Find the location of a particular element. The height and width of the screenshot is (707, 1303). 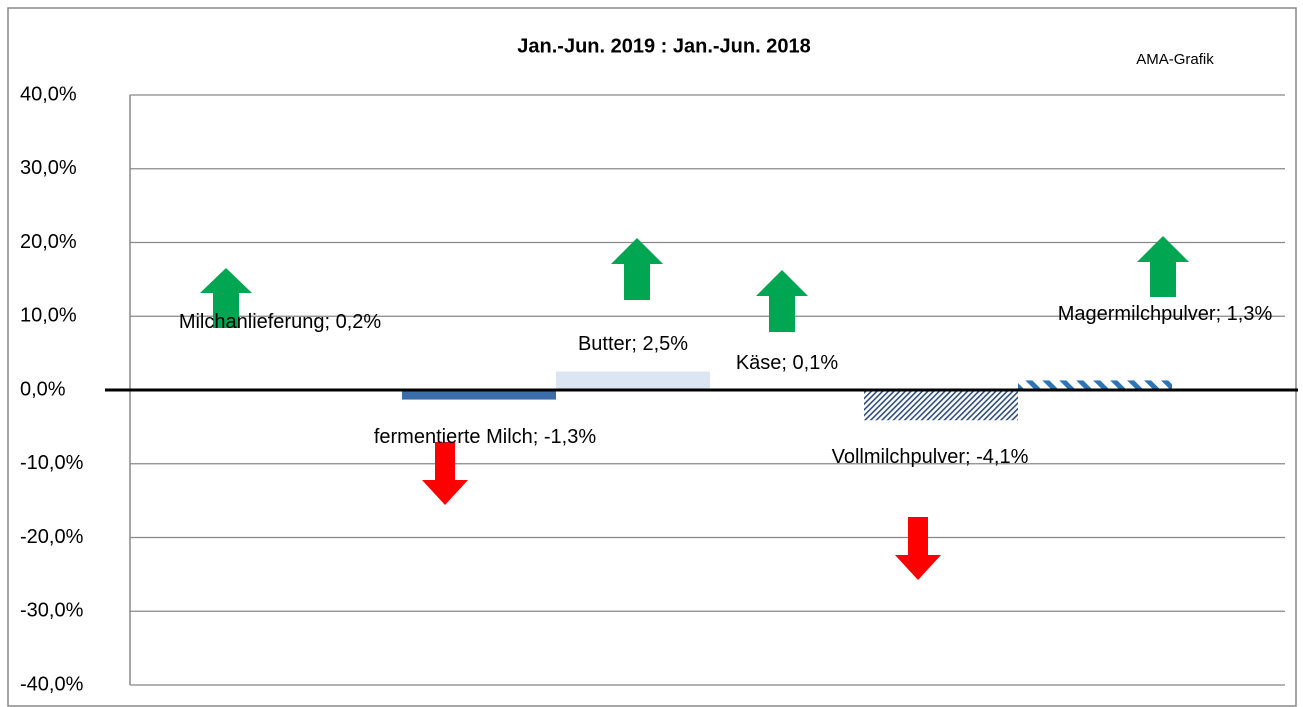

data-label: Butter; 2,5% is located at coordinates (633, 344).